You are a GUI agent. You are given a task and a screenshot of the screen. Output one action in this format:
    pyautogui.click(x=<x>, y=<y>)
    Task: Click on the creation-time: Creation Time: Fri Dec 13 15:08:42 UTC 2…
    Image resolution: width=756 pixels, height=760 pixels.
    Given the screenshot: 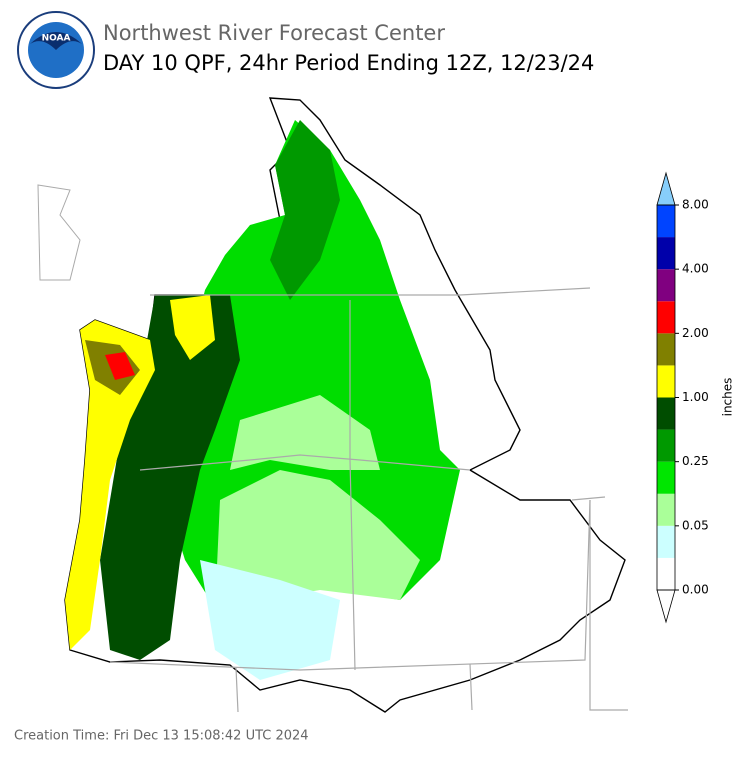 What is the action you would take?
    pyautogui.click(x=161, y=736)
    